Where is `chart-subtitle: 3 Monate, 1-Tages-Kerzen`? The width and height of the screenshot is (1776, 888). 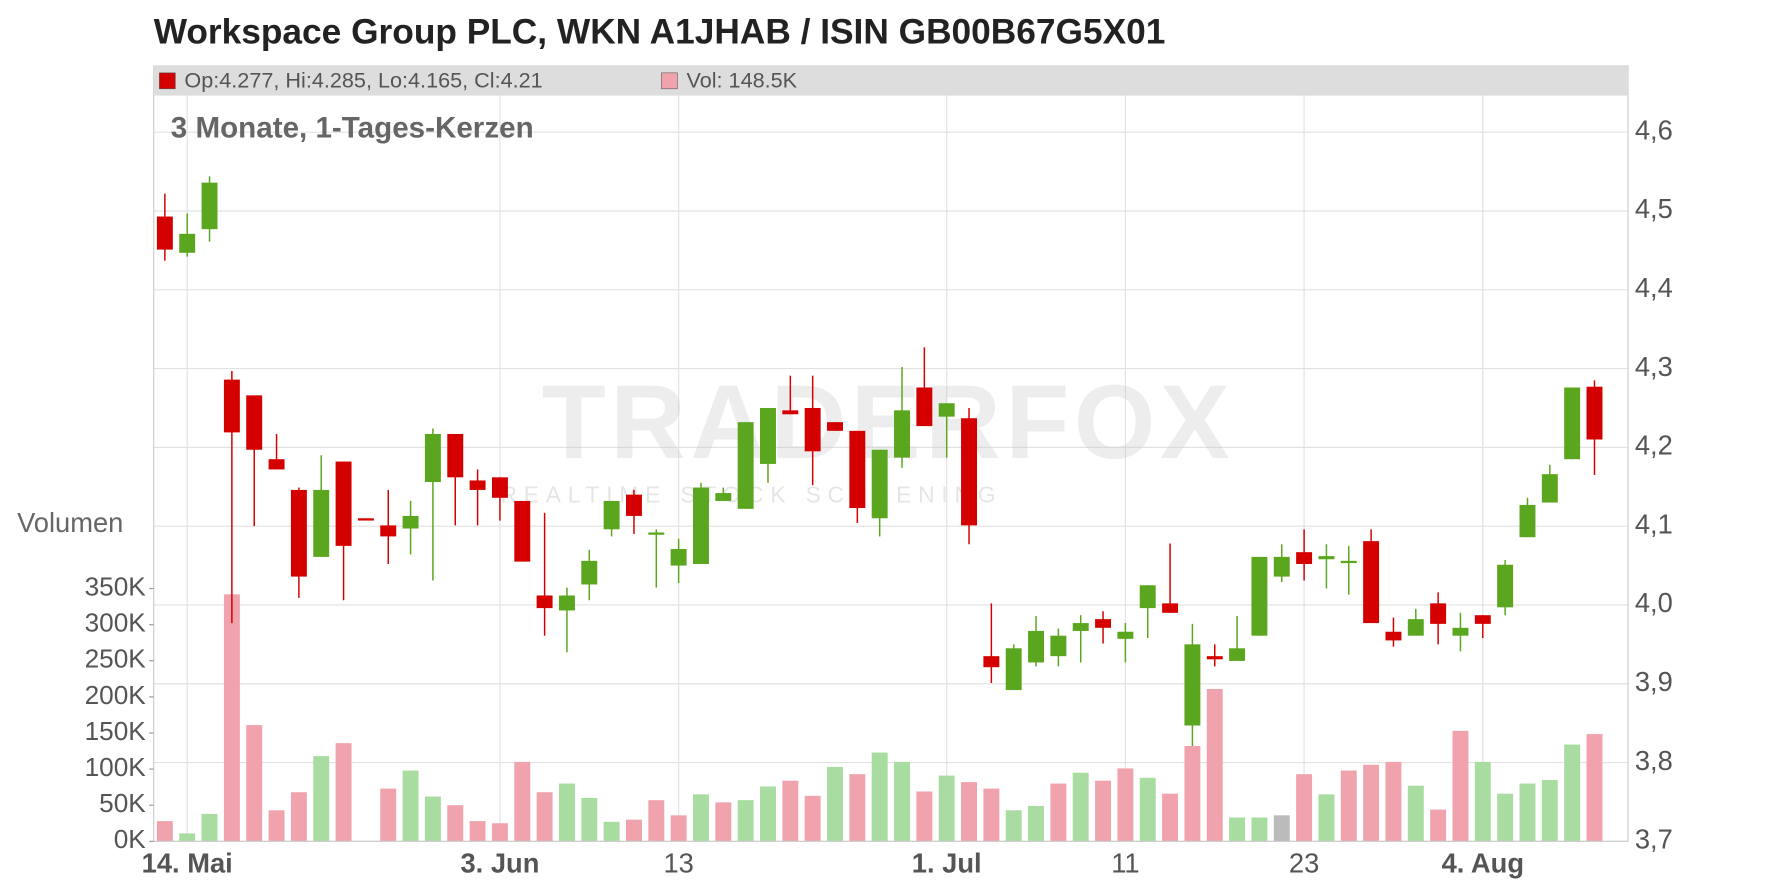 chart-subtitle: 3 Monate, 1-Tages-Kerzen is located at coordinates (352, 128).